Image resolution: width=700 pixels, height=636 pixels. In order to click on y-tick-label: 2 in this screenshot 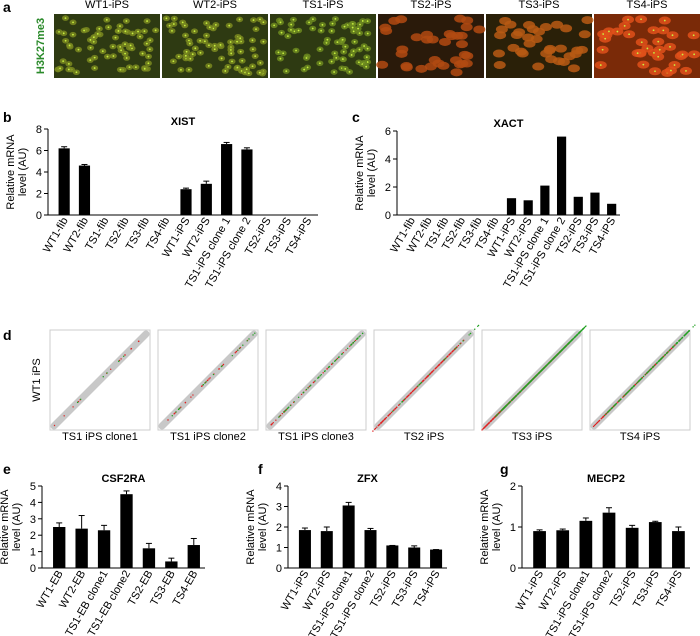, I will do `click(279, 528)`.